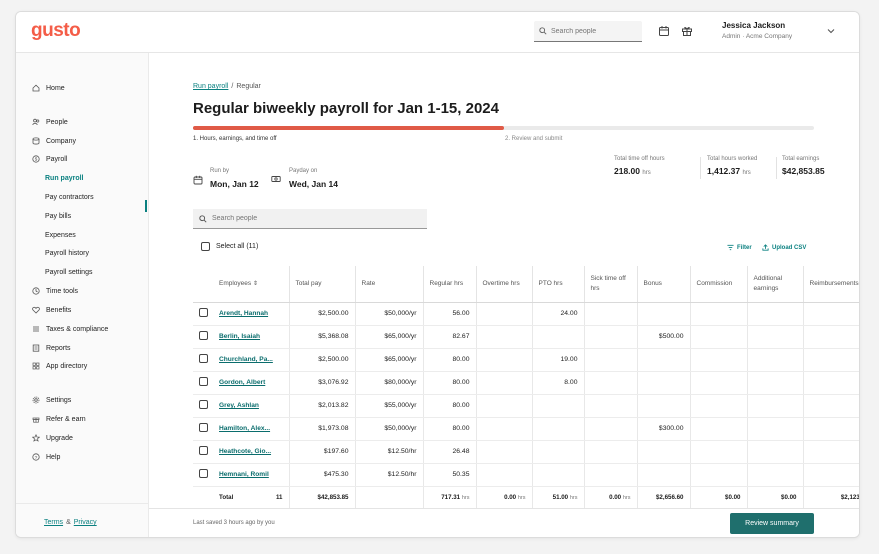 The image size is (879, 554). What do you see at coordinates (450, 452) in the screenshot?
I see `cell-regular-hrs: 26.48` at bounding box center [450, 452].